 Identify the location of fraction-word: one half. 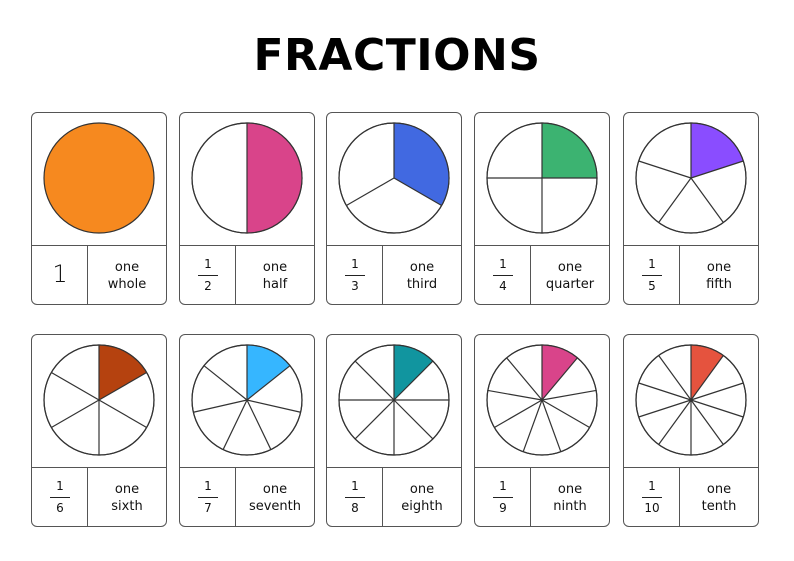
(275, 275).